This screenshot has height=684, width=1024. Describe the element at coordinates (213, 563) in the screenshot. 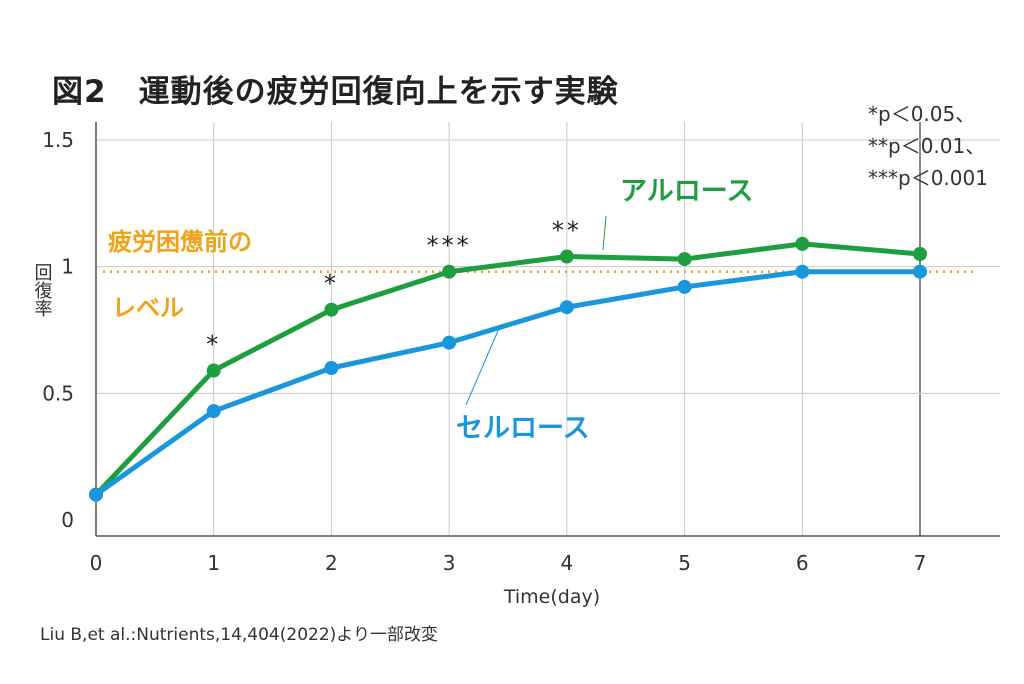

I see `x-tick-label: 1` at that location.